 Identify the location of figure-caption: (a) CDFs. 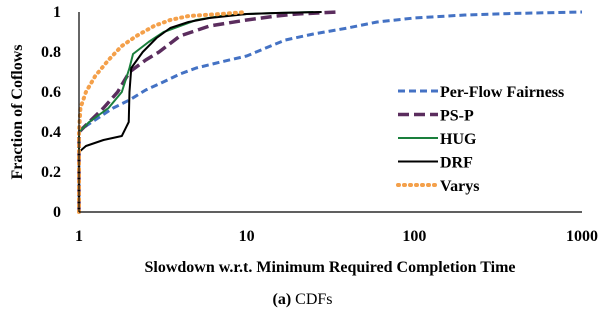
(302, 300).